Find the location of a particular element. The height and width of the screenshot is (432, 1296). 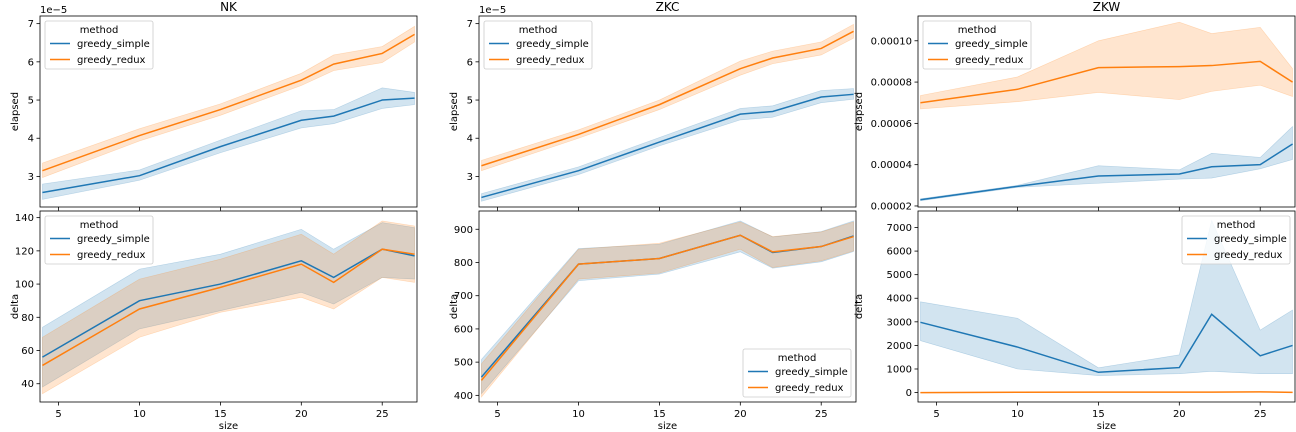

y-tick-label: 600 is located at coordinates (463, 329).